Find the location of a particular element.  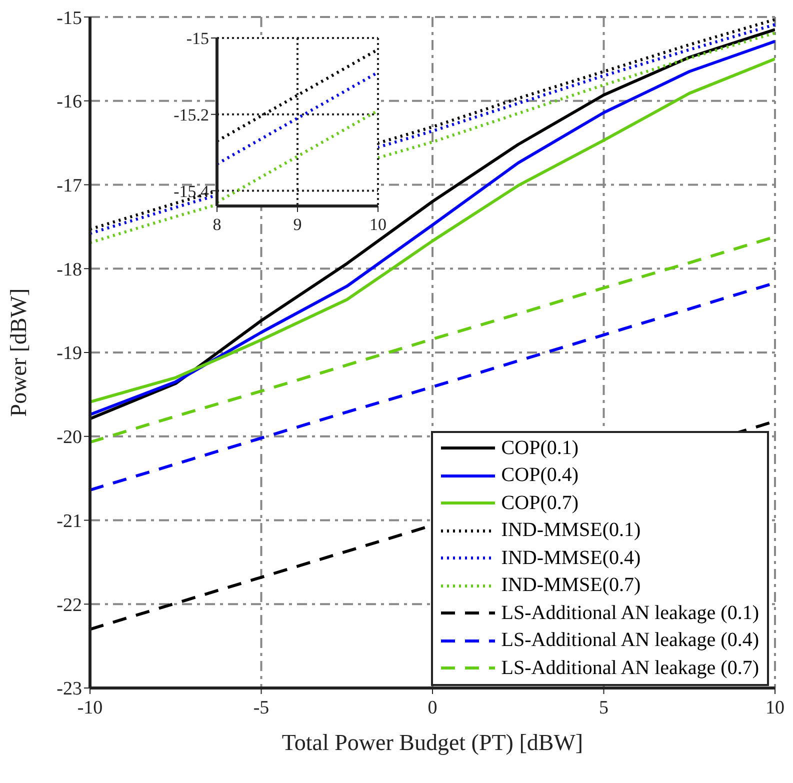

y-tick-label: -21 is located at coordinates (69, 521).